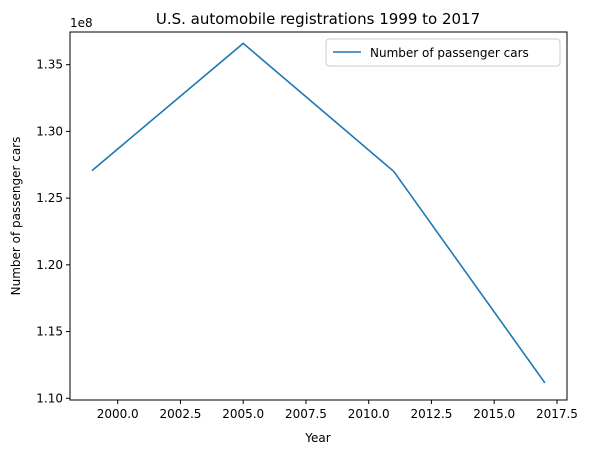  I want to click on x-axis-label: Year, so click(317, 438).